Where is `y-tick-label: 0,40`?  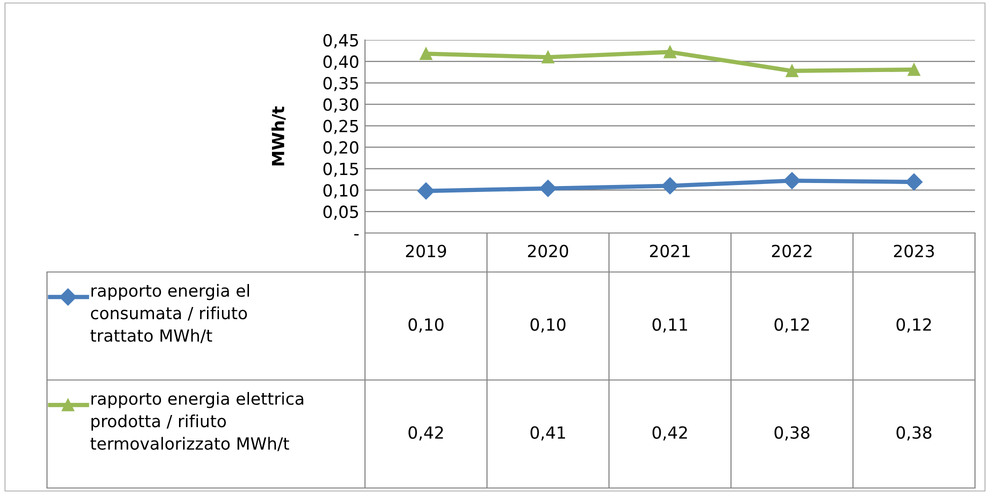 y-tick-label: 0,40 is located at coordinates (340, 62).